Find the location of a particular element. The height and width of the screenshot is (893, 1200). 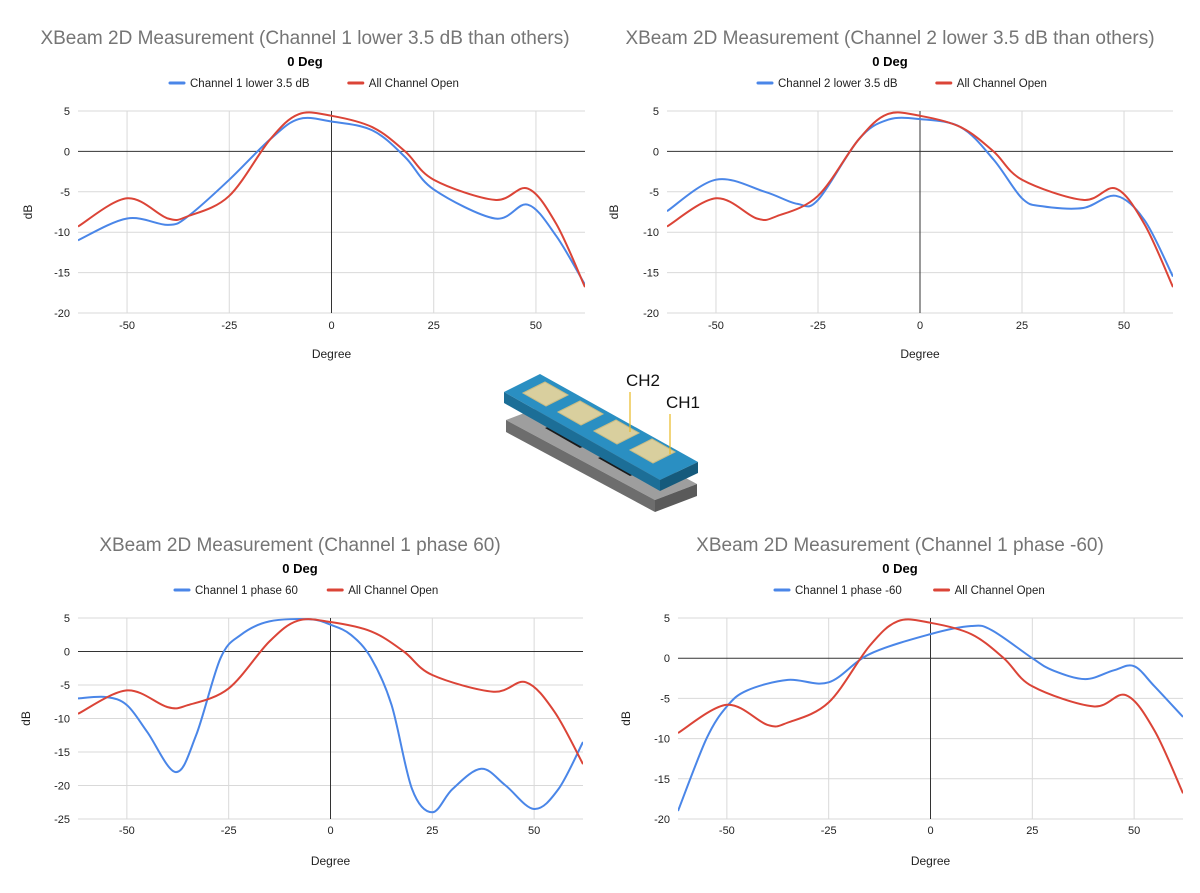

legend-item: Channel 1 phase -60 is located at coordinates (837, 591).